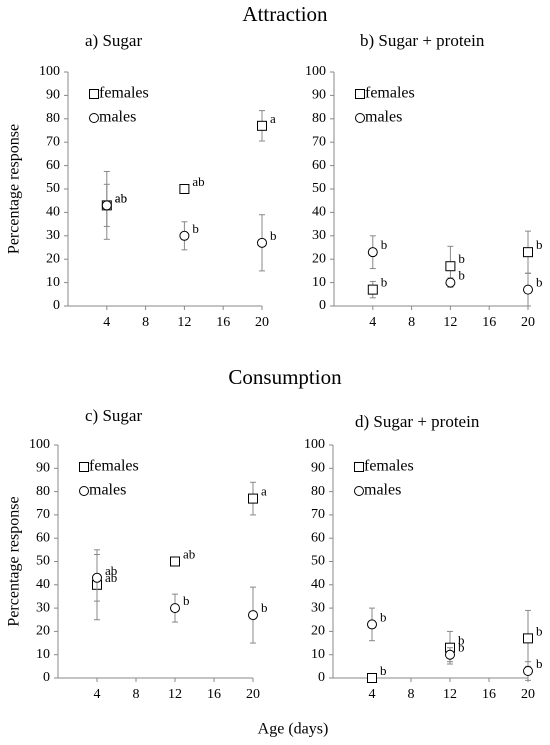 This screenshot has width=550, height=745. What do you see at coordinates (285, 14) in the screenshot?
I see `section-title: Attraction` at bounding box center [285, 14].